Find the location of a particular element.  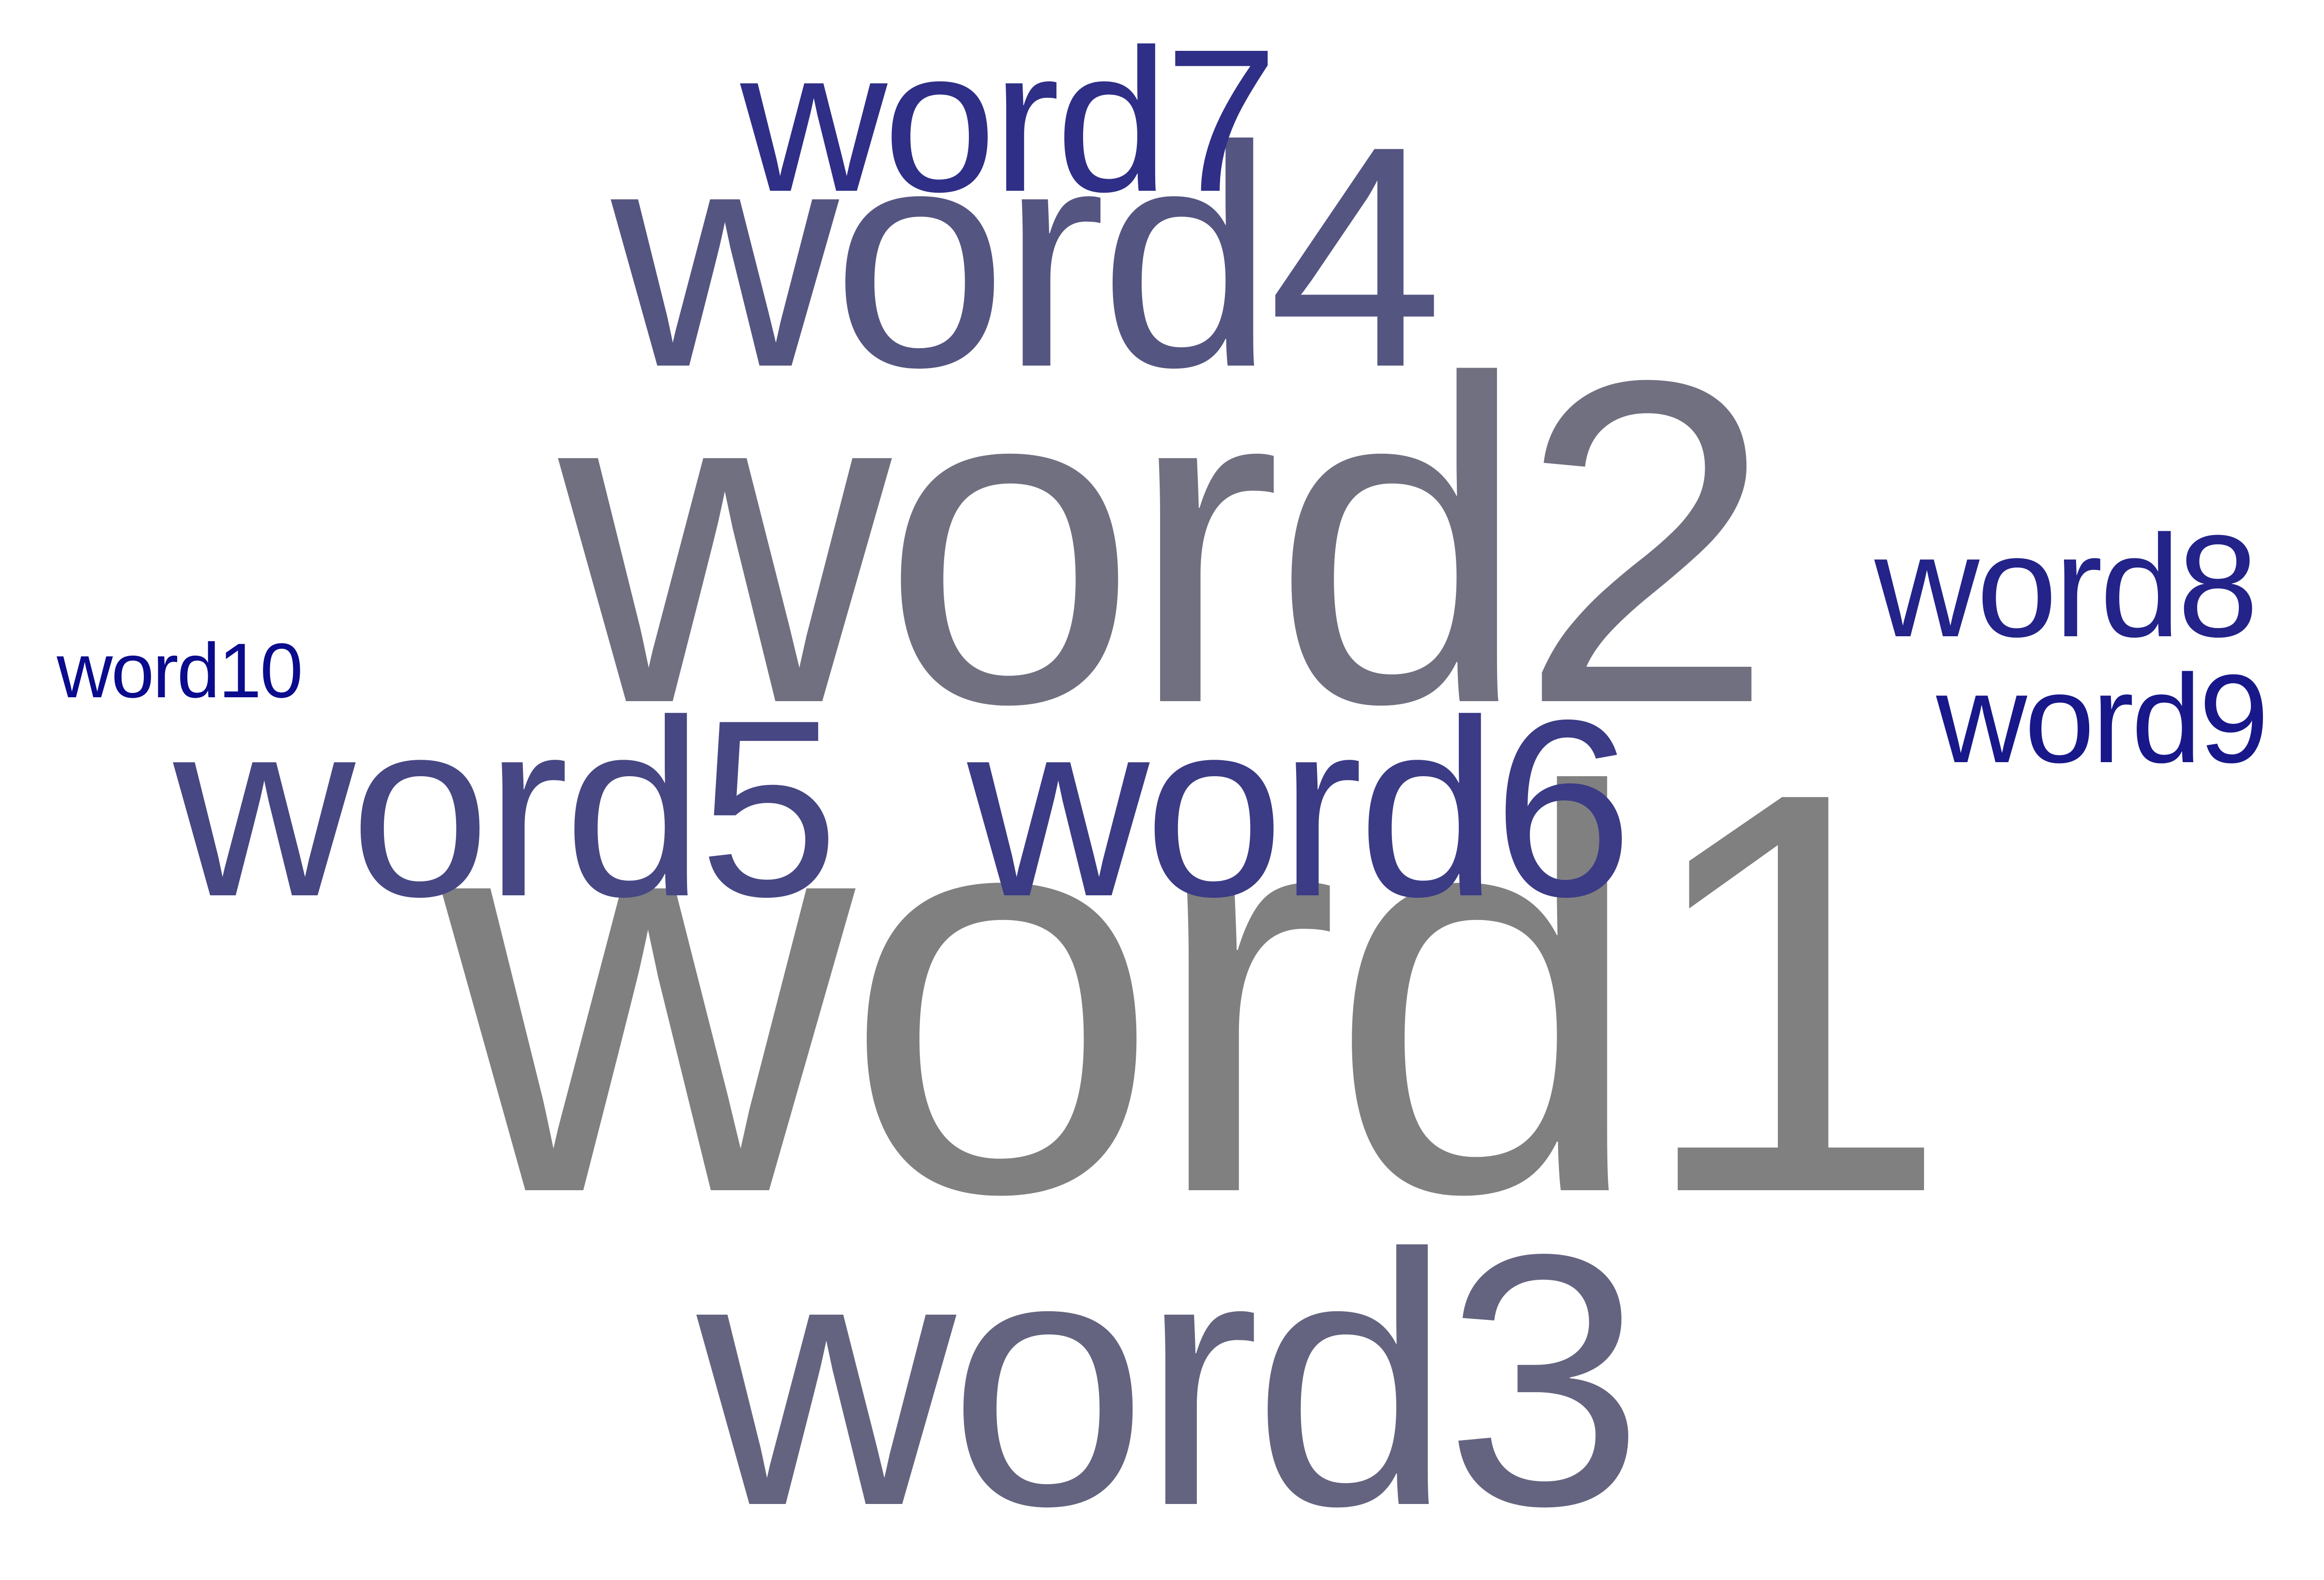

cloud-word-word9: word9 is located at coordinates (2103, 719).